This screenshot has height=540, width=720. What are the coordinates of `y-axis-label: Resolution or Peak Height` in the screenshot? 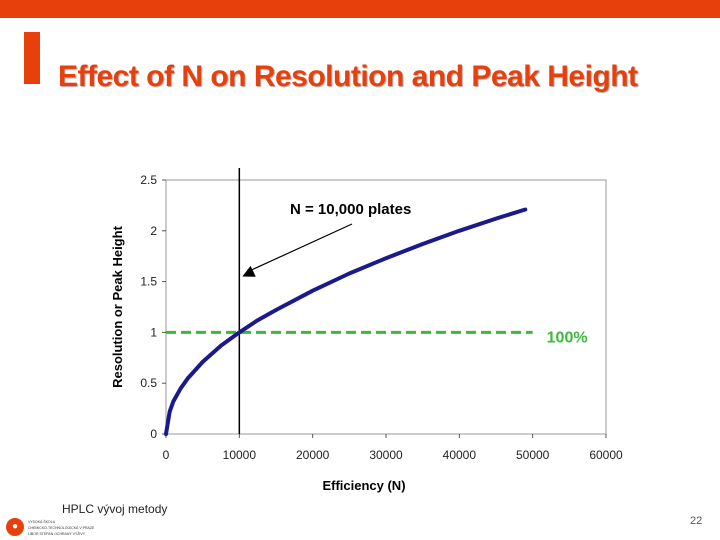 It's located at (117, 306).